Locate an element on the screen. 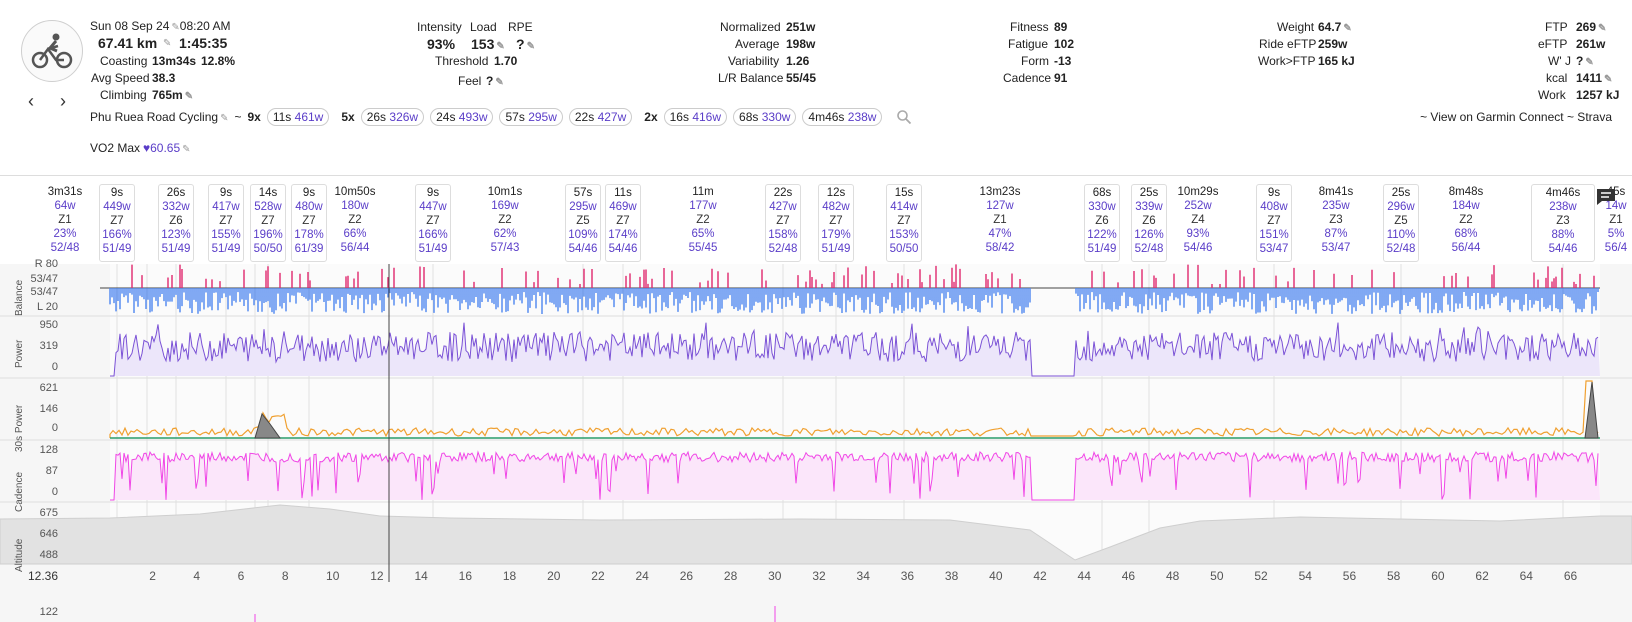 Image resolution: width=1632 pixels, height=622 pixels. interval-card: 12s 482w Z7 179% 51/49 is located at coordinates (836, 223).